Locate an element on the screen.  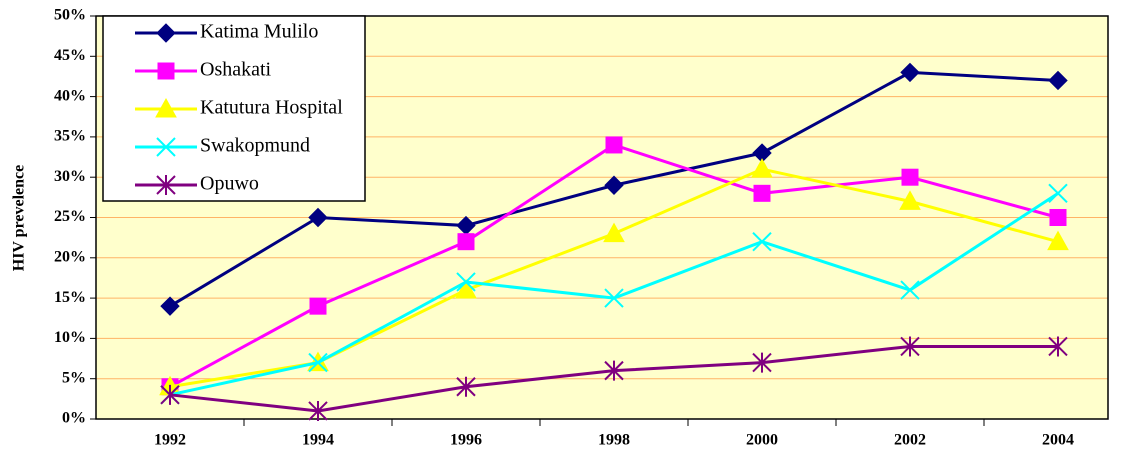
y-tick-label: 25% is located at coordinates (70, 216).